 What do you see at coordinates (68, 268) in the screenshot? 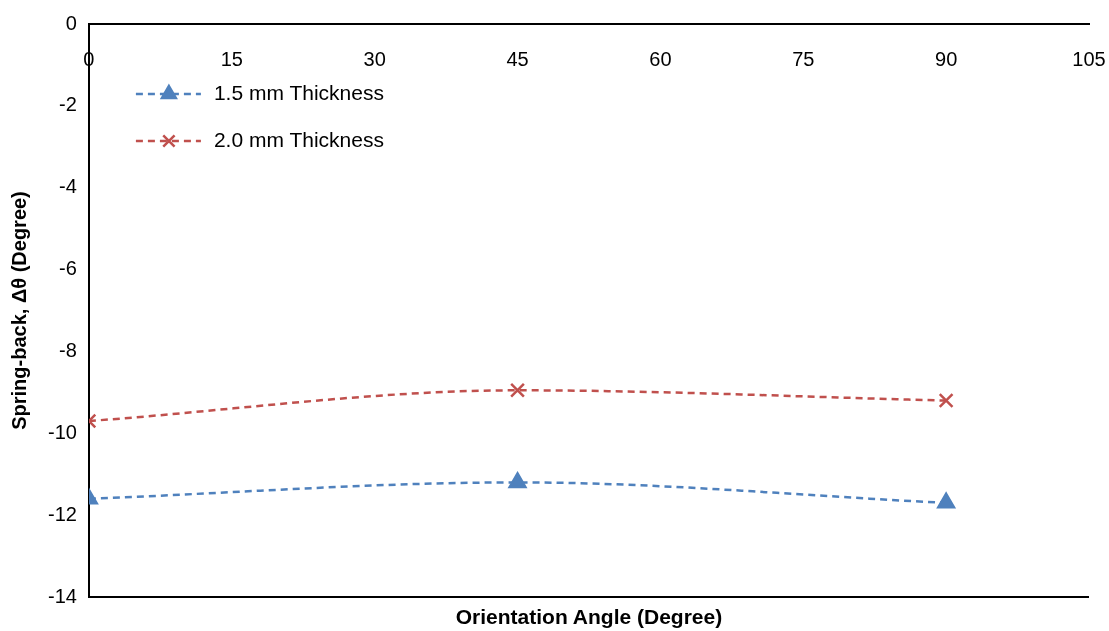
I see `y-tick-label: -6` at bounding box center [68, 268].